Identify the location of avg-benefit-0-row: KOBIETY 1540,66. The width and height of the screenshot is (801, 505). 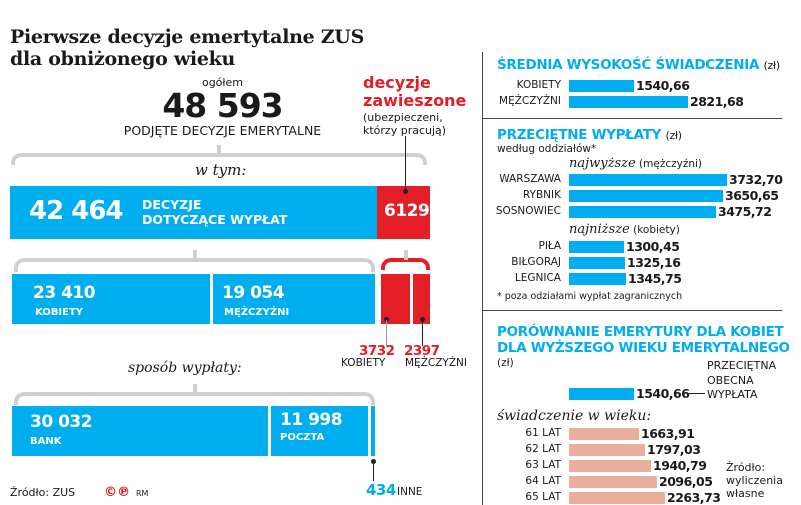
(630, 85).